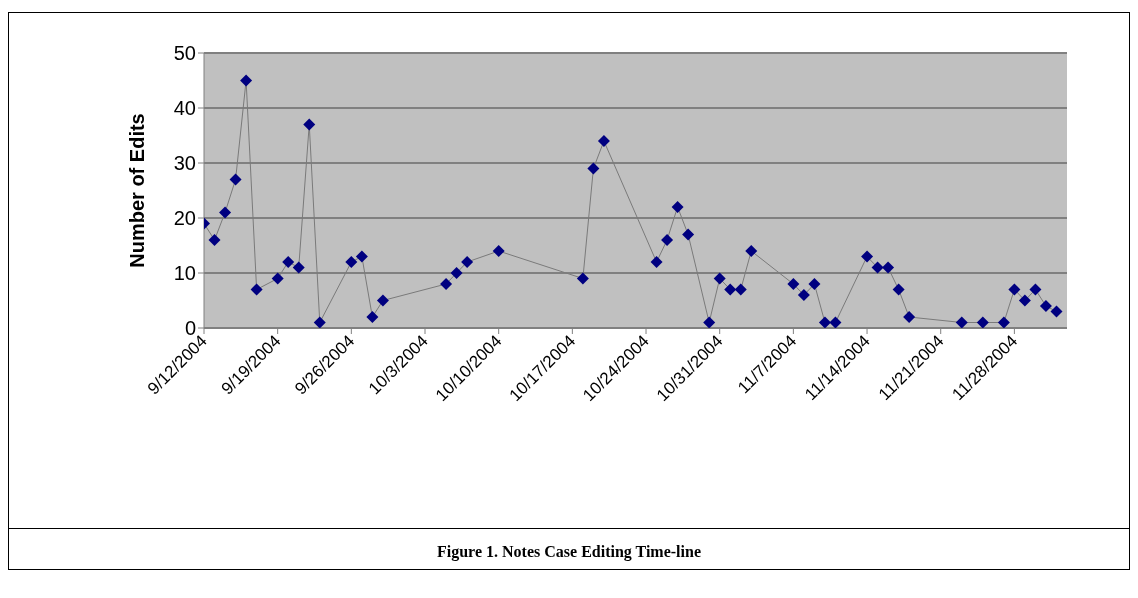 This screenshot has height=598, width=1138. I want to click on y-tick-label: 10, so click(184, 273).